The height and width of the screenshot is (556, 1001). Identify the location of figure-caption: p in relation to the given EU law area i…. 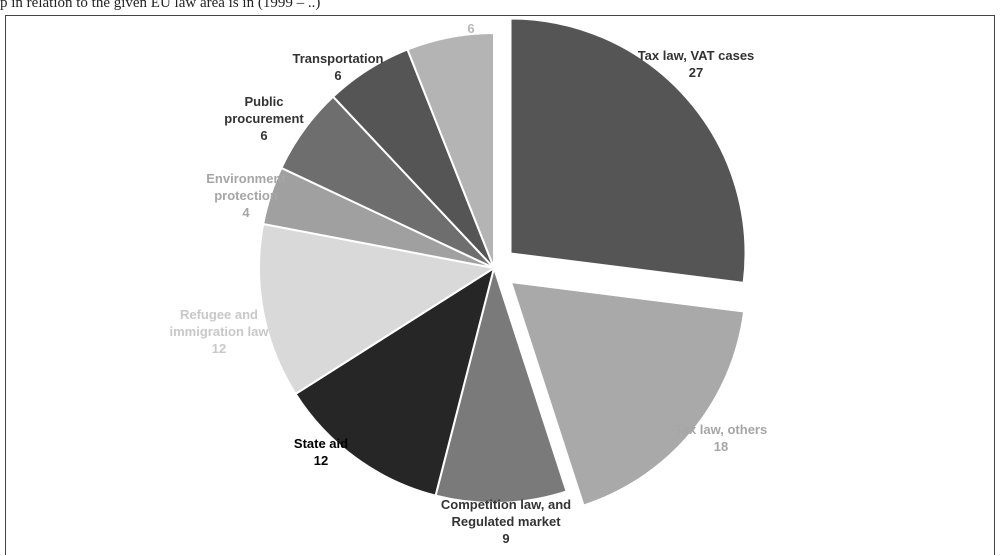
(160, 5).